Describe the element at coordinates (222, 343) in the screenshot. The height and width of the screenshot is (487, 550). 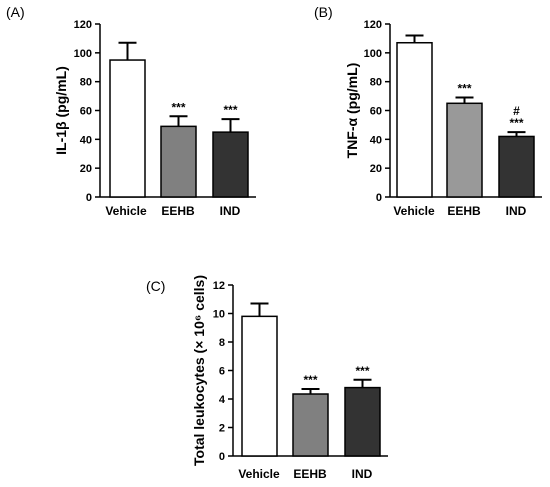
I see `y-tick-label: 8` at that location.